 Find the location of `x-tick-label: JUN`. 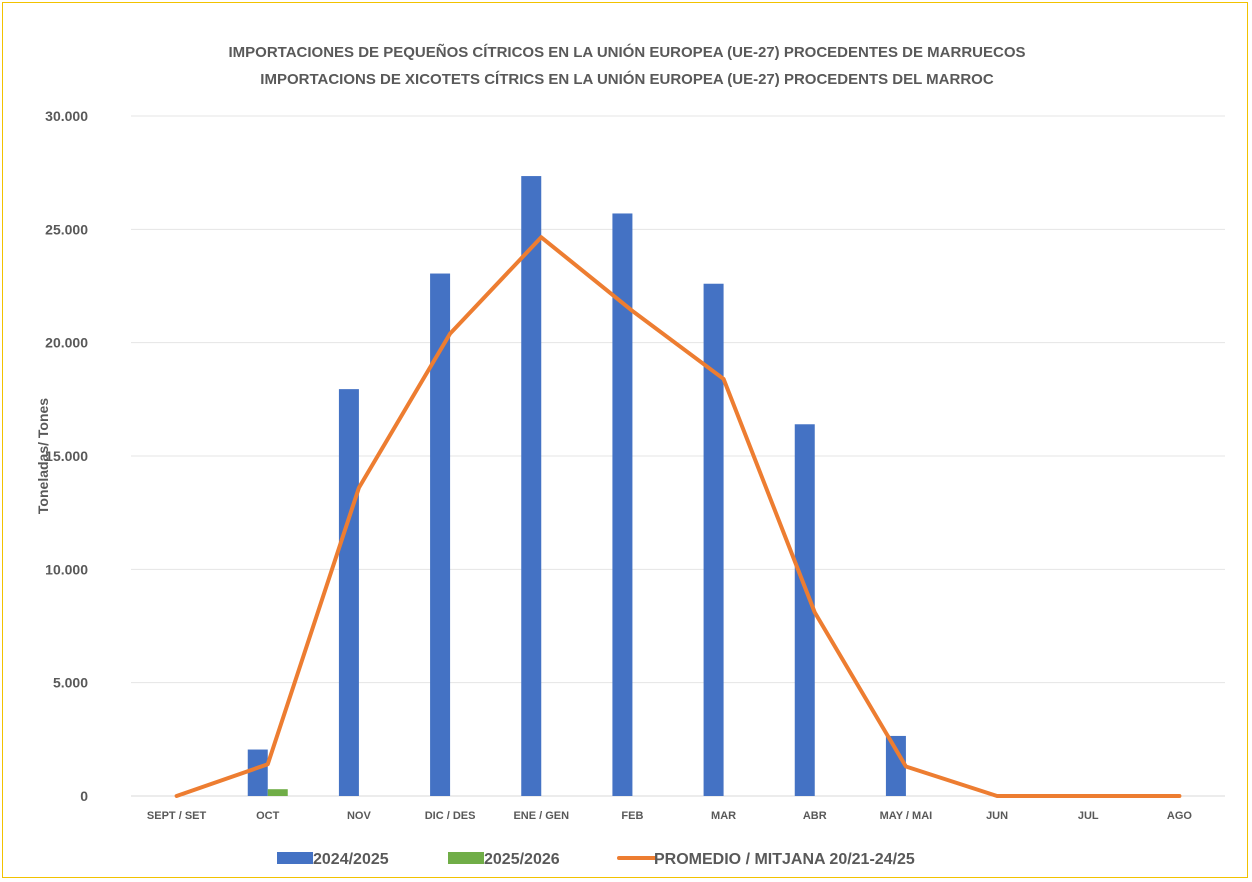

x-tick-label: JUN is located at coordinates (997, 816).